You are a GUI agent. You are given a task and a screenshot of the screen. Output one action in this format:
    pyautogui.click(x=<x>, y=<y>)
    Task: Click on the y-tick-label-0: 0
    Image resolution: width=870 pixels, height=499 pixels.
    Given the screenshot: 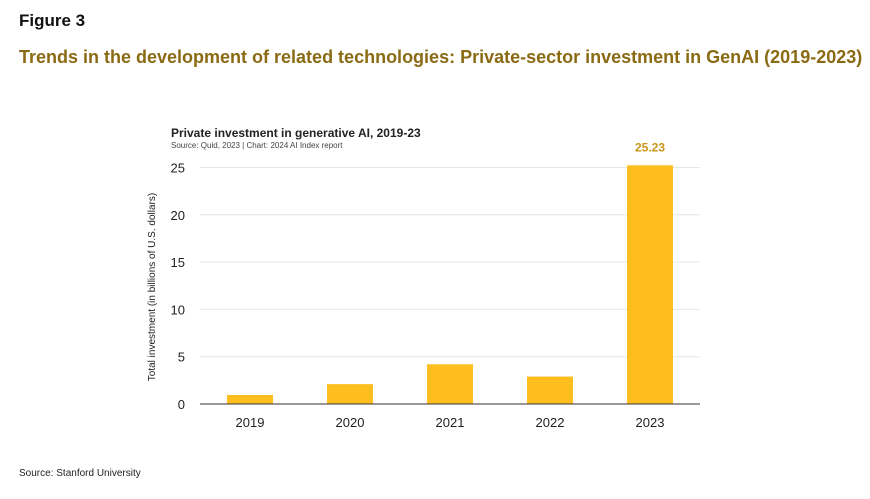 What is the action you would take?
    pyautogui.click(x=181, y=404)
    